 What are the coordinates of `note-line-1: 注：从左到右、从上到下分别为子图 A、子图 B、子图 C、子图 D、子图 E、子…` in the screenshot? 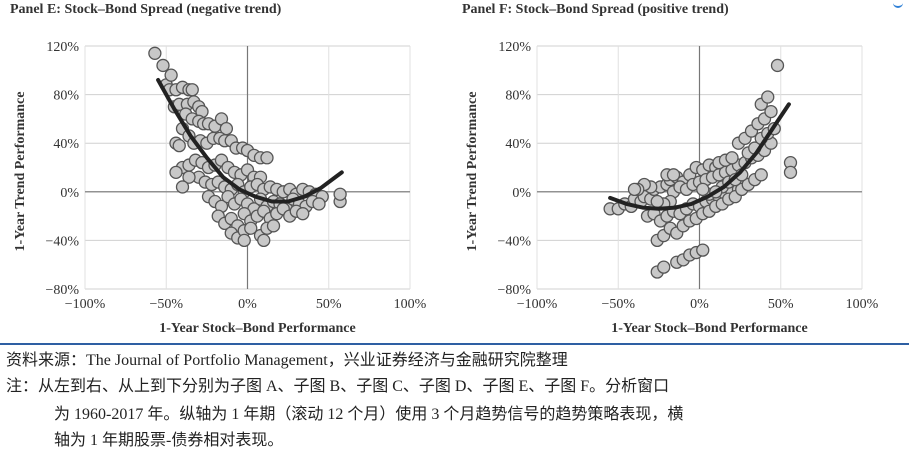 It's located at (338, 386).